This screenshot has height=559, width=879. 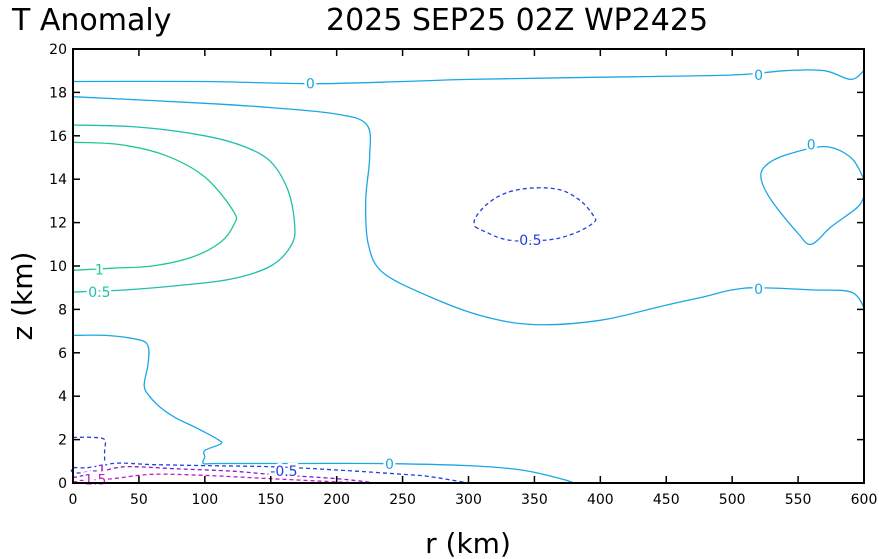 What do you see at coordinates (468, 500) in the screenshot?
I see `x-tick-label: 300` at bounding box center [468, 500].